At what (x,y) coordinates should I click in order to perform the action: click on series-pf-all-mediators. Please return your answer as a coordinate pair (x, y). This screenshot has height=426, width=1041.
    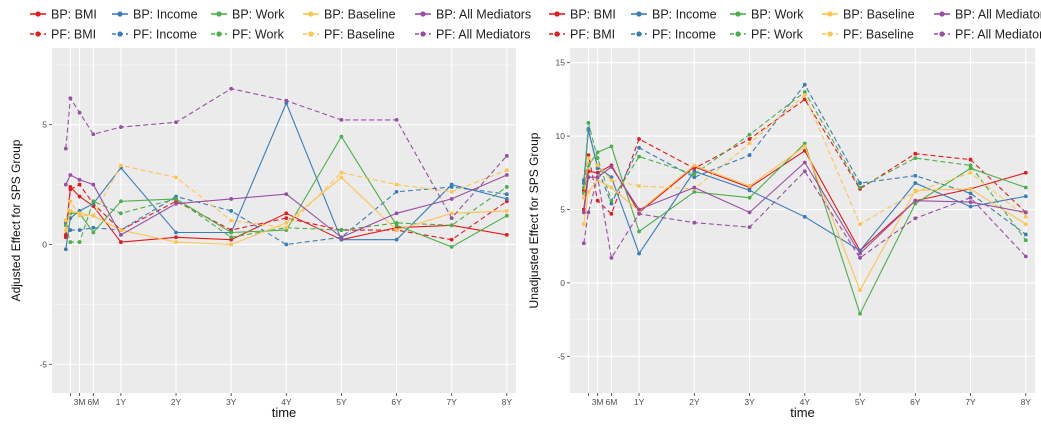
    Looking at the image, I should click on (804, 214).